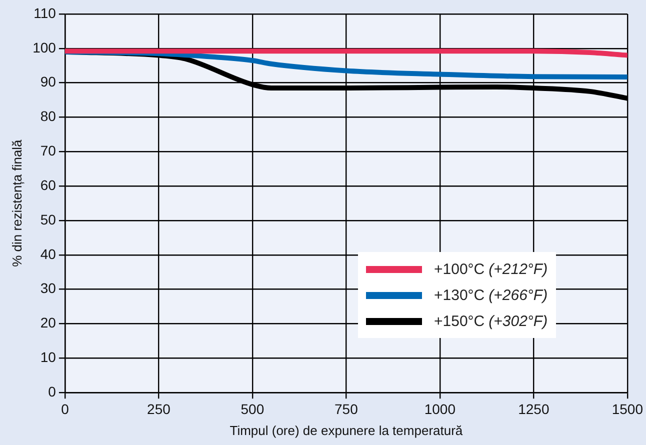 This screenshot has width=646, height=445. Describe the element at coordinates (48, 116) in the screenshot. I see `y-tick-label: 80` at that location.